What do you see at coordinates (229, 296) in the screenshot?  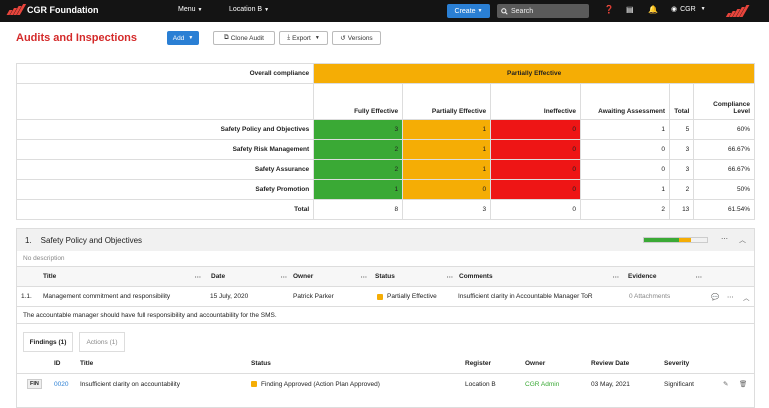 I see `item-date: 15 July, 2020` at bounding box center [229, 296].